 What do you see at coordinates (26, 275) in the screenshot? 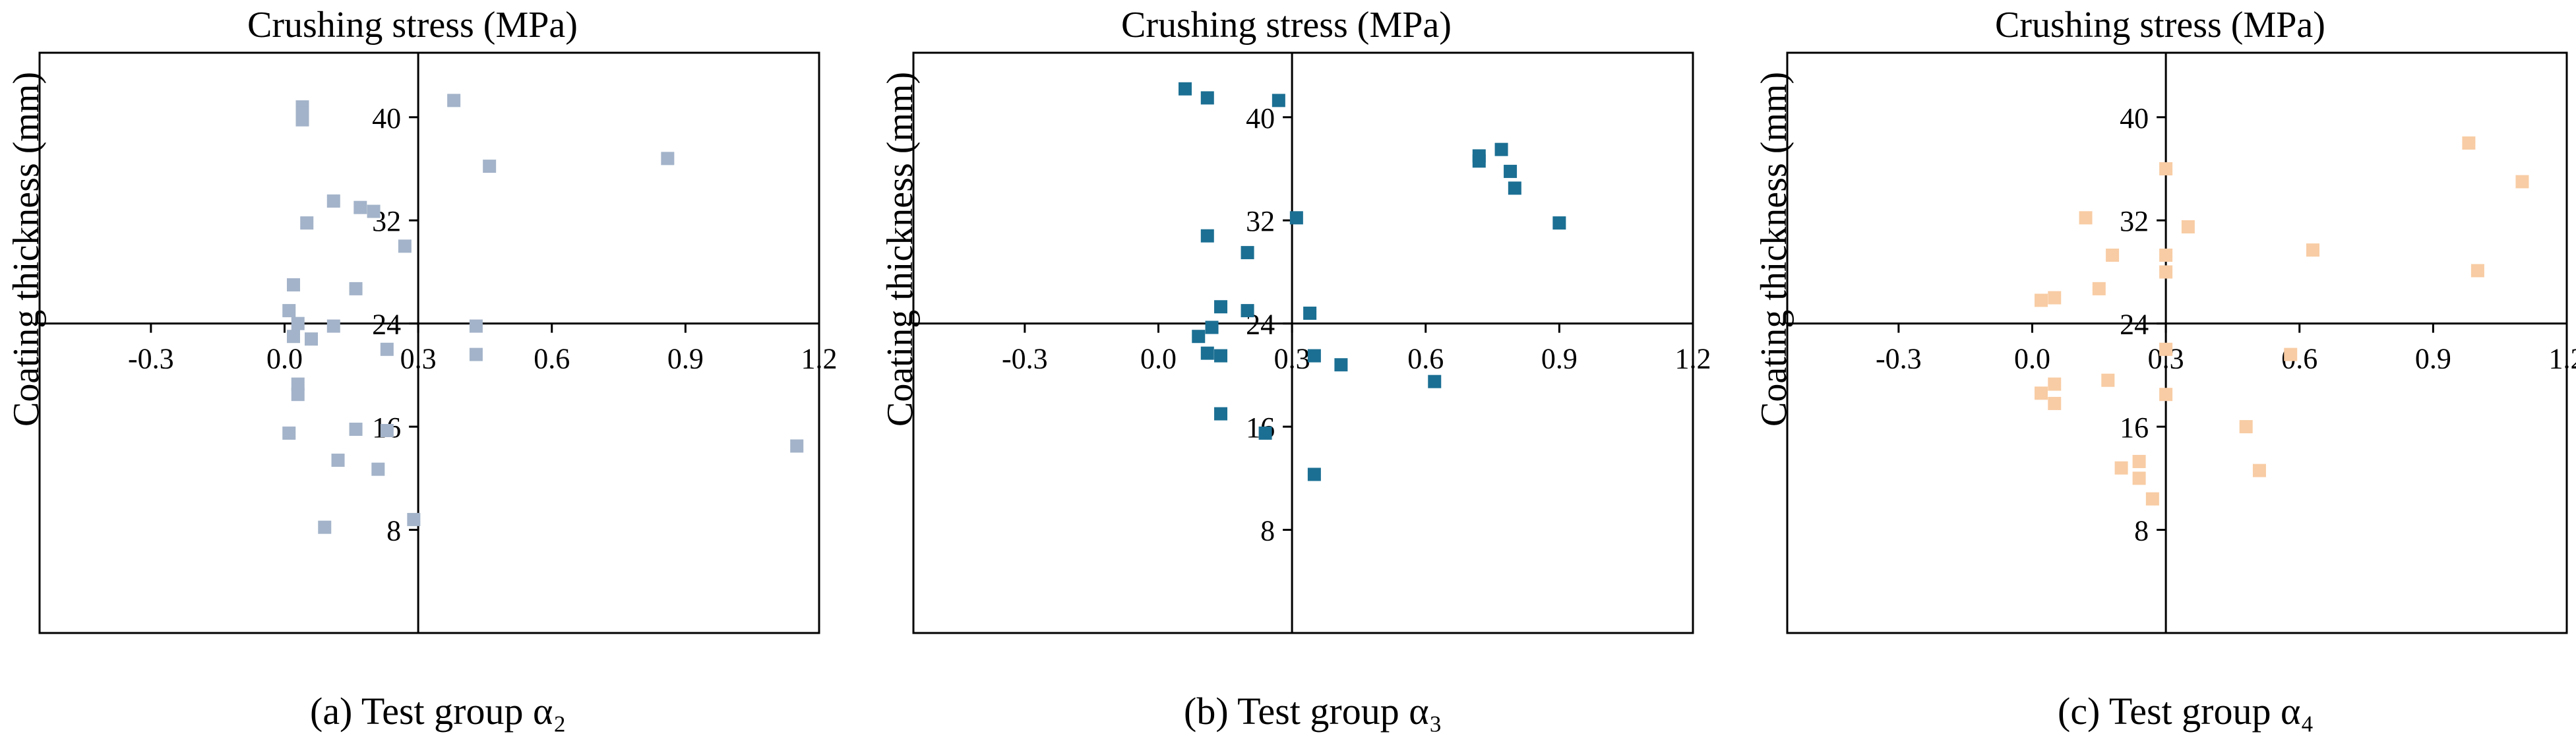
I see `panel-a-ylabel: Coating thickness (mm)` at bounding box center [26, 275].